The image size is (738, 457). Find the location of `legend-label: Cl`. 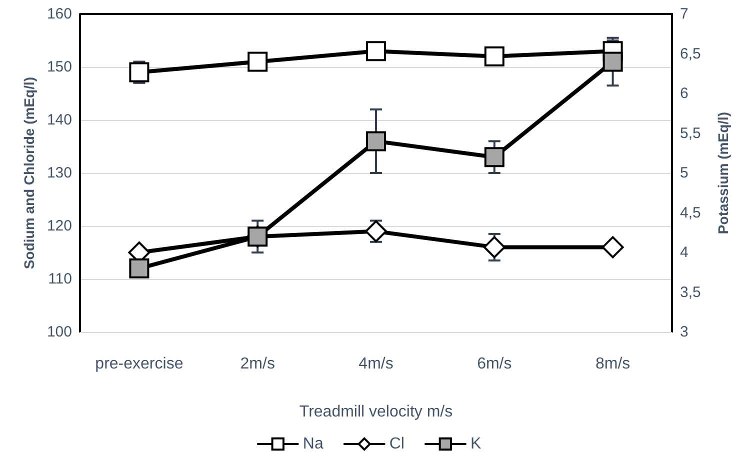

legend-label: Cl is located at coordinates (396, 444).